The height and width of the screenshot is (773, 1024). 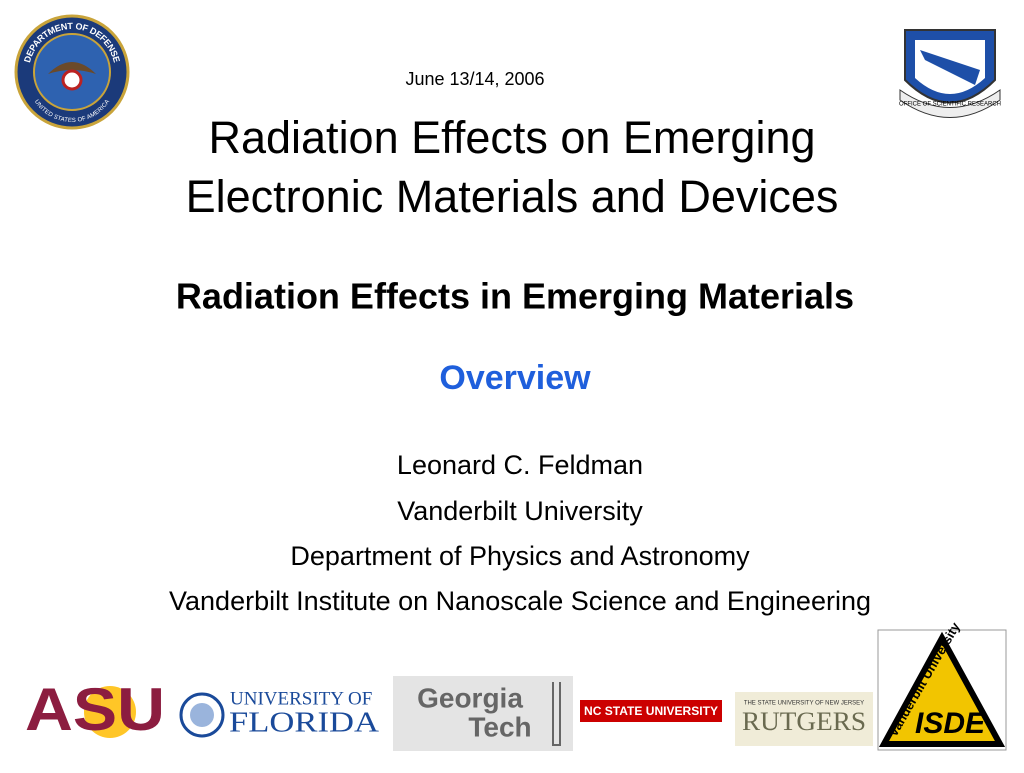 What do you see at coordinates (474, 79) in the screenshot?
I see `date: June 13/14, 2006` at bounding box center [474, 79].